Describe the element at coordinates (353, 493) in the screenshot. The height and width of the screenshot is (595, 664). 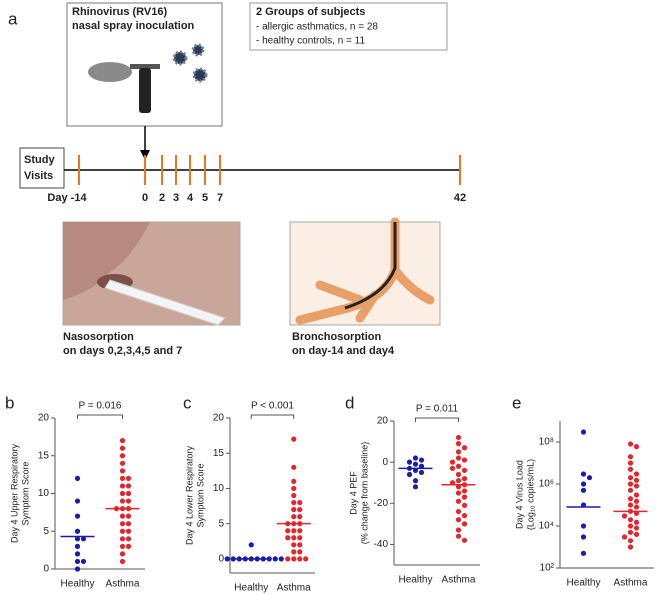
I see `y-axis-label: Day 4 PEF` at that location.